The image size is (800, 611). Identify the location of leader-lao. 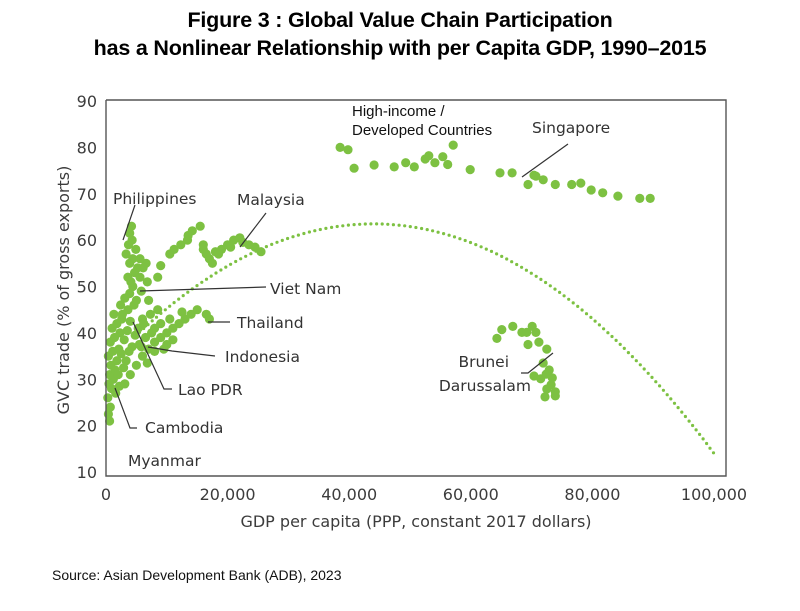
(152, 355).